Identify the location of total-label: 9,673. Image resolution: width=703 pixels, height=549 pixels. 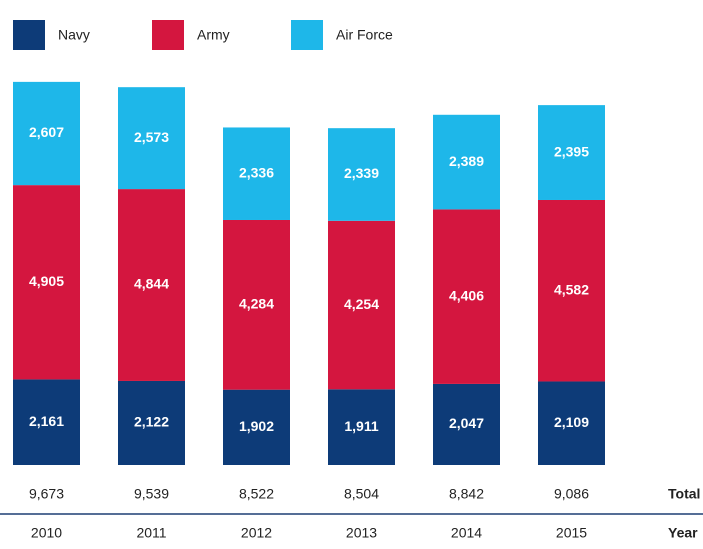
(46, 494).